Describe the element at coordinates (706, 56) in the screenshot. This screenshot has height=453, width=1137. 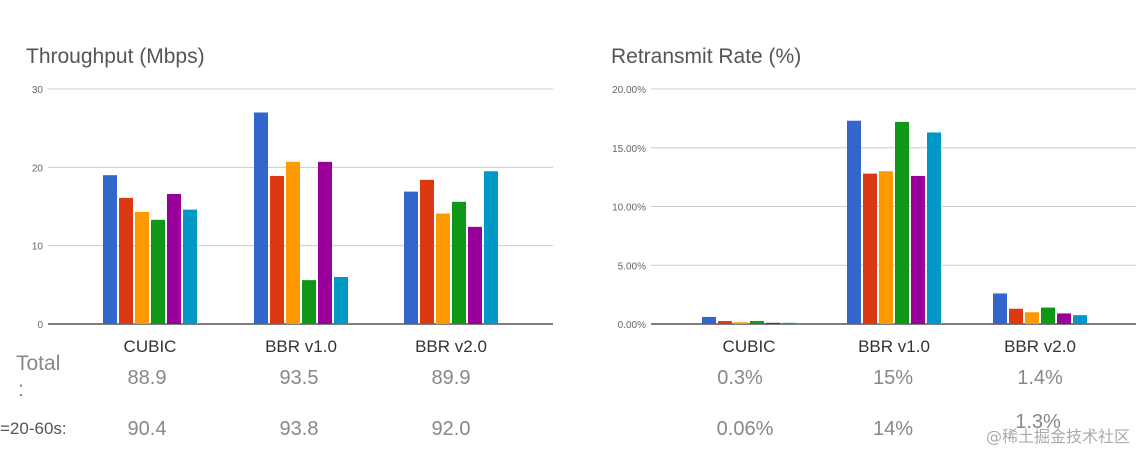
I see `retransmit-chart-title: Retransmit Rate (%)` at that location.